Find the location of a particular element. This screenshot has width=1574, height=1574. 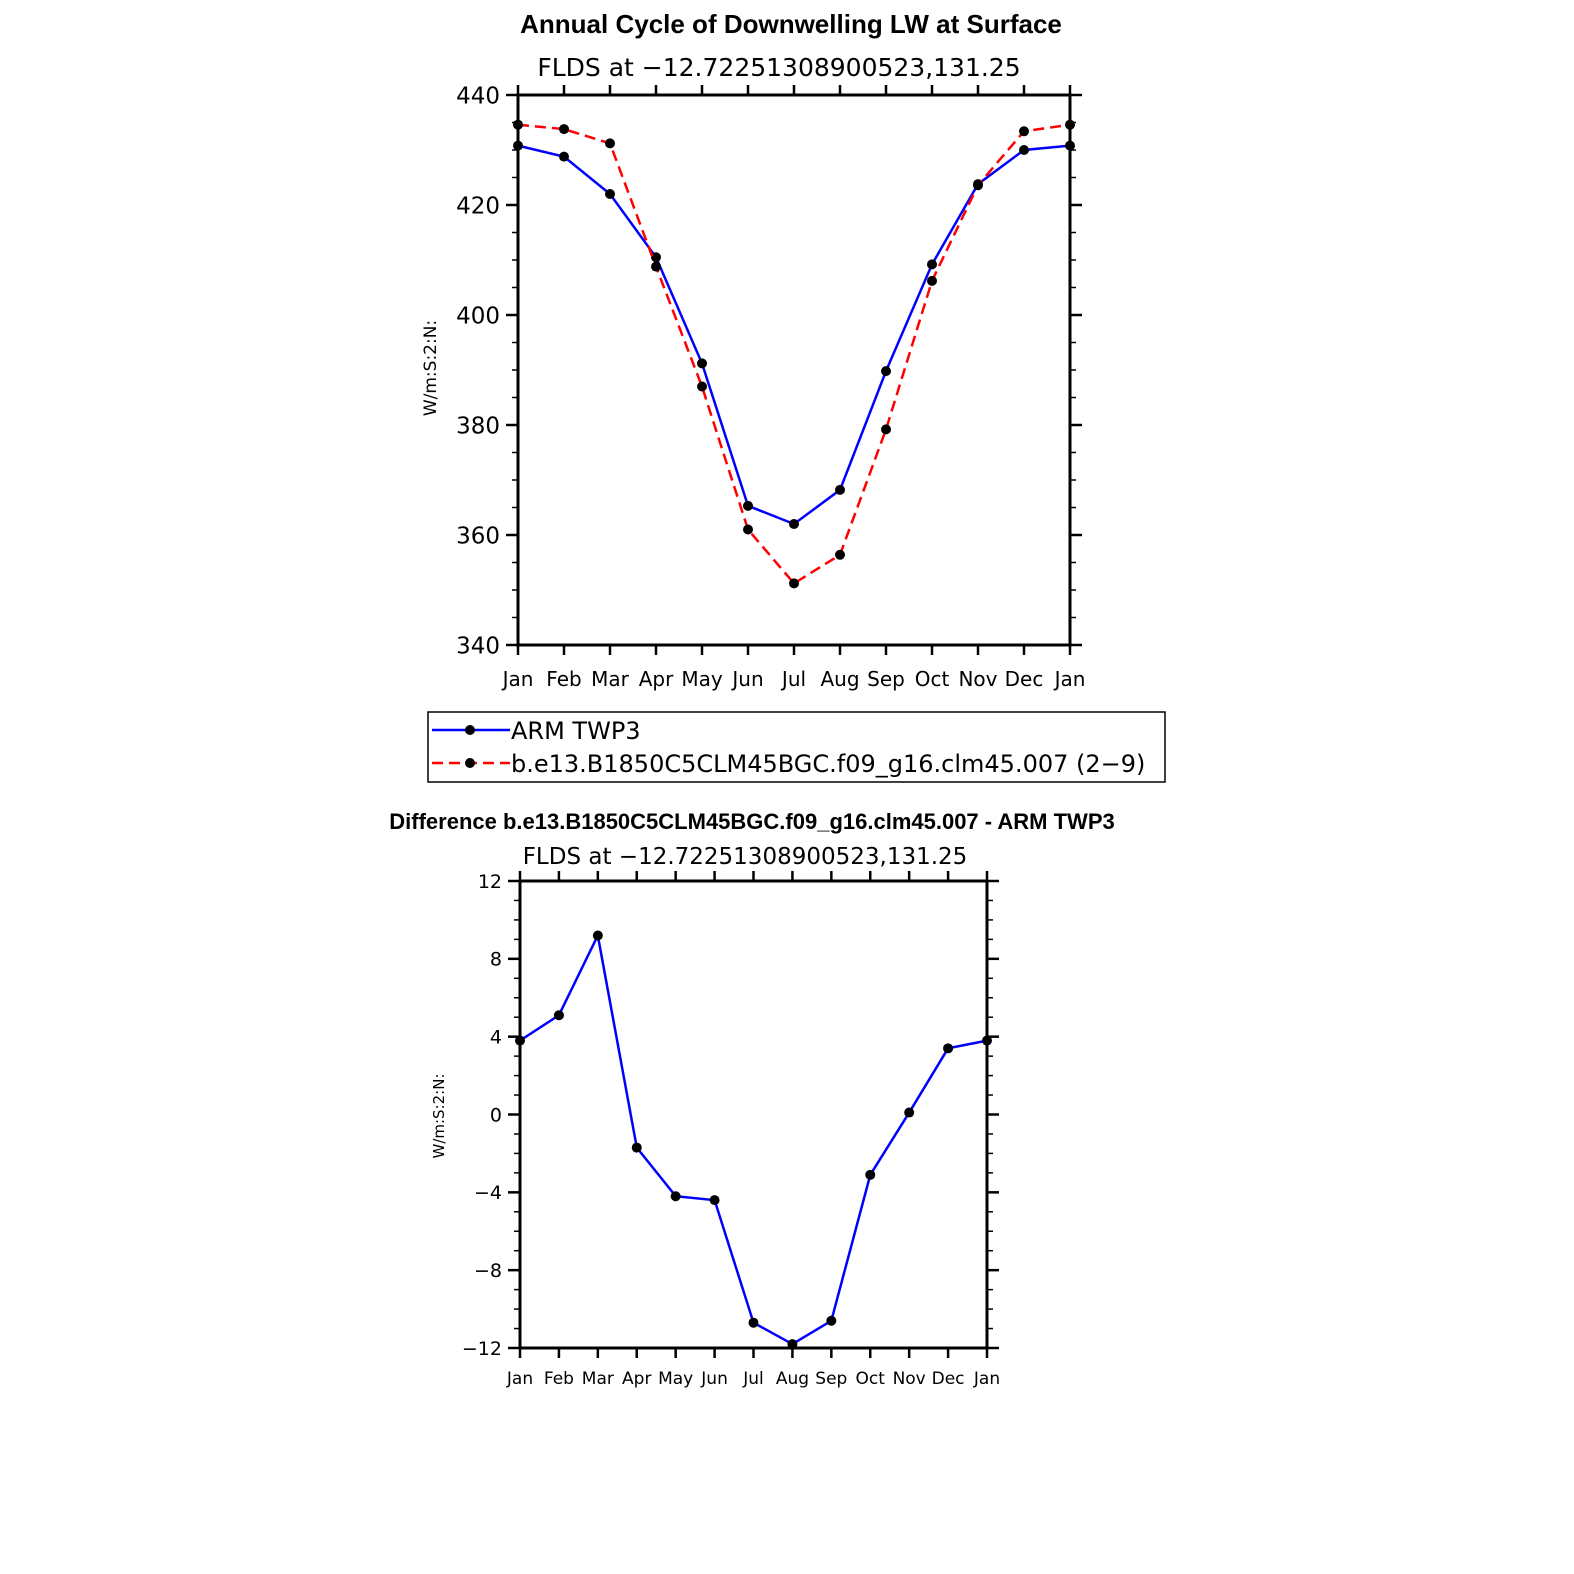

legend-label-obs: ARM TWP3 is located at coordinates (576, 731).